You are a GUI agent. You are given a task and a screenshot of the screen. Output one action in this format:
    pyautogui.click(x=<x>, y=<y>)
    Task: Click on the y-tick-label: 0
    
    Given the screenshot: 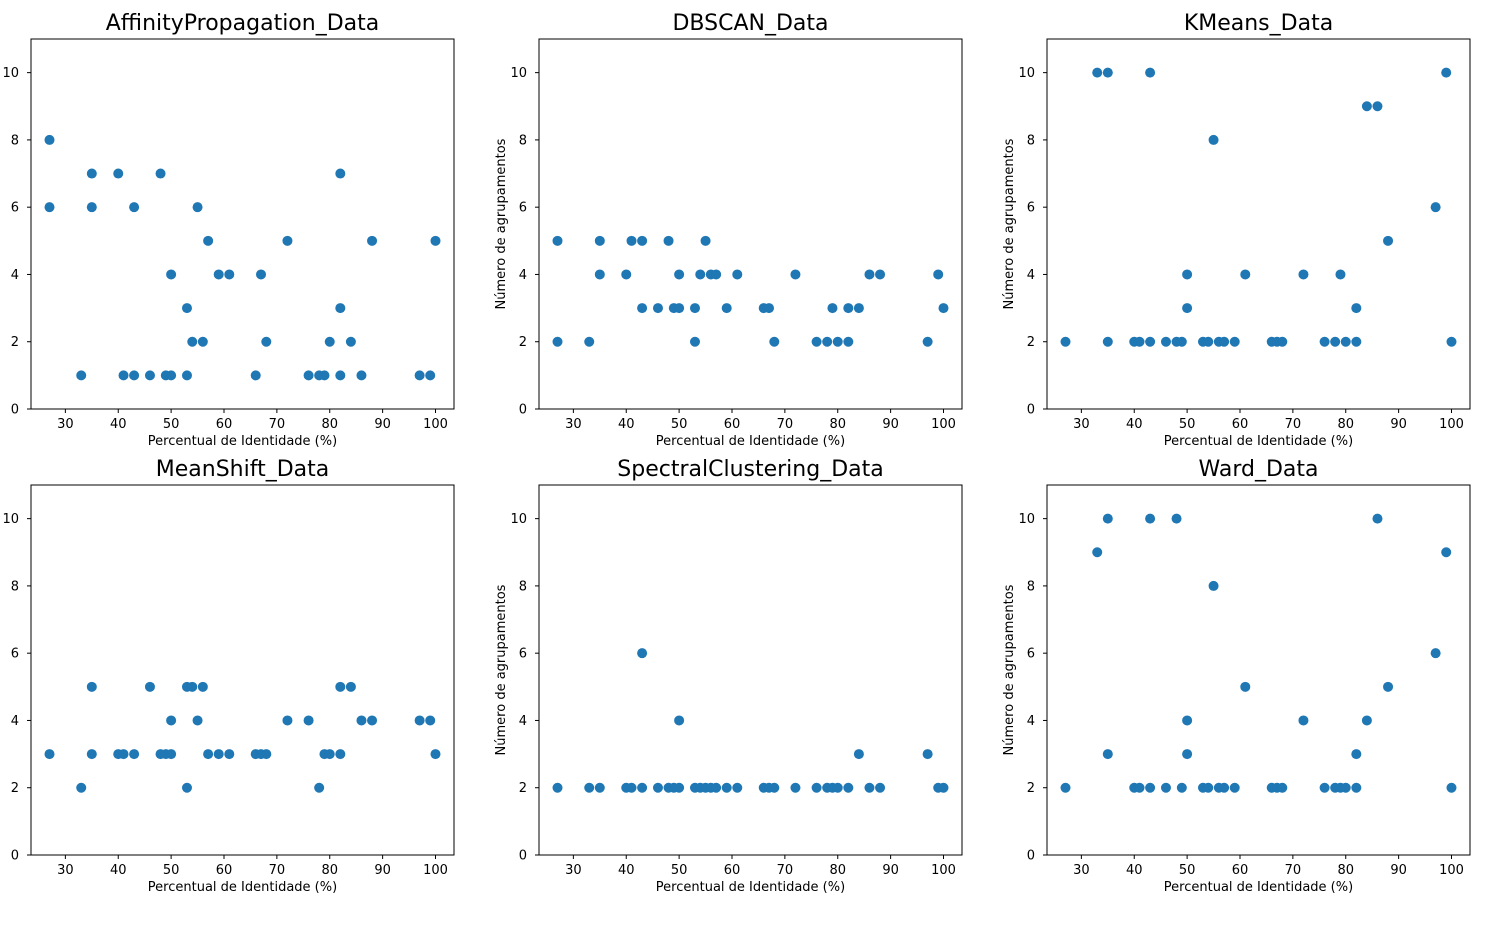 What is the action you would take?
    pyautogui.click(x=523, y=856)
    